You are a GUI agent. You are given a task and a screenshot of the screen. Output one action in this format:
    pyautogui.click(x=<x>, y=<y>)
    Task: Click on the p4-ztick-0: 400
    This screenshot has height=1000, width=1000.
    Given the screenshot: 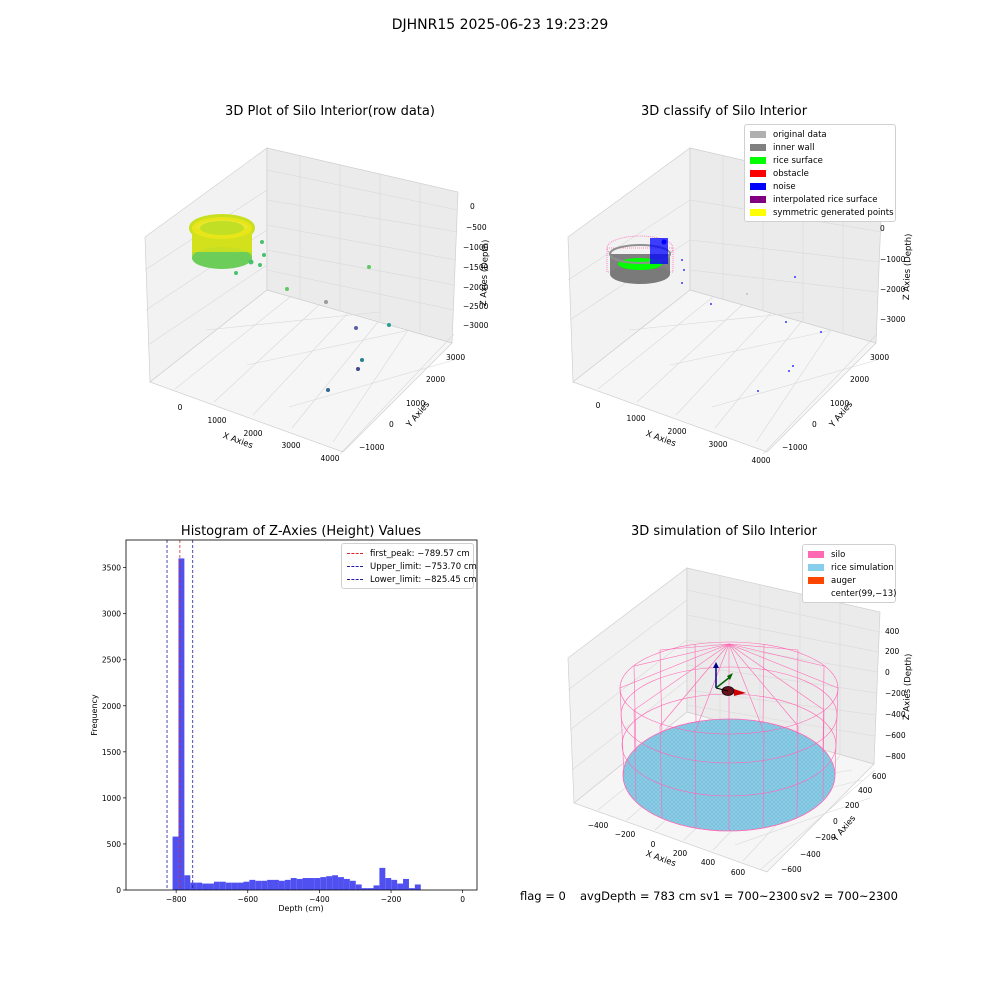 What is the action you would take?
    pyautogui.click(x=892, y=631)
    